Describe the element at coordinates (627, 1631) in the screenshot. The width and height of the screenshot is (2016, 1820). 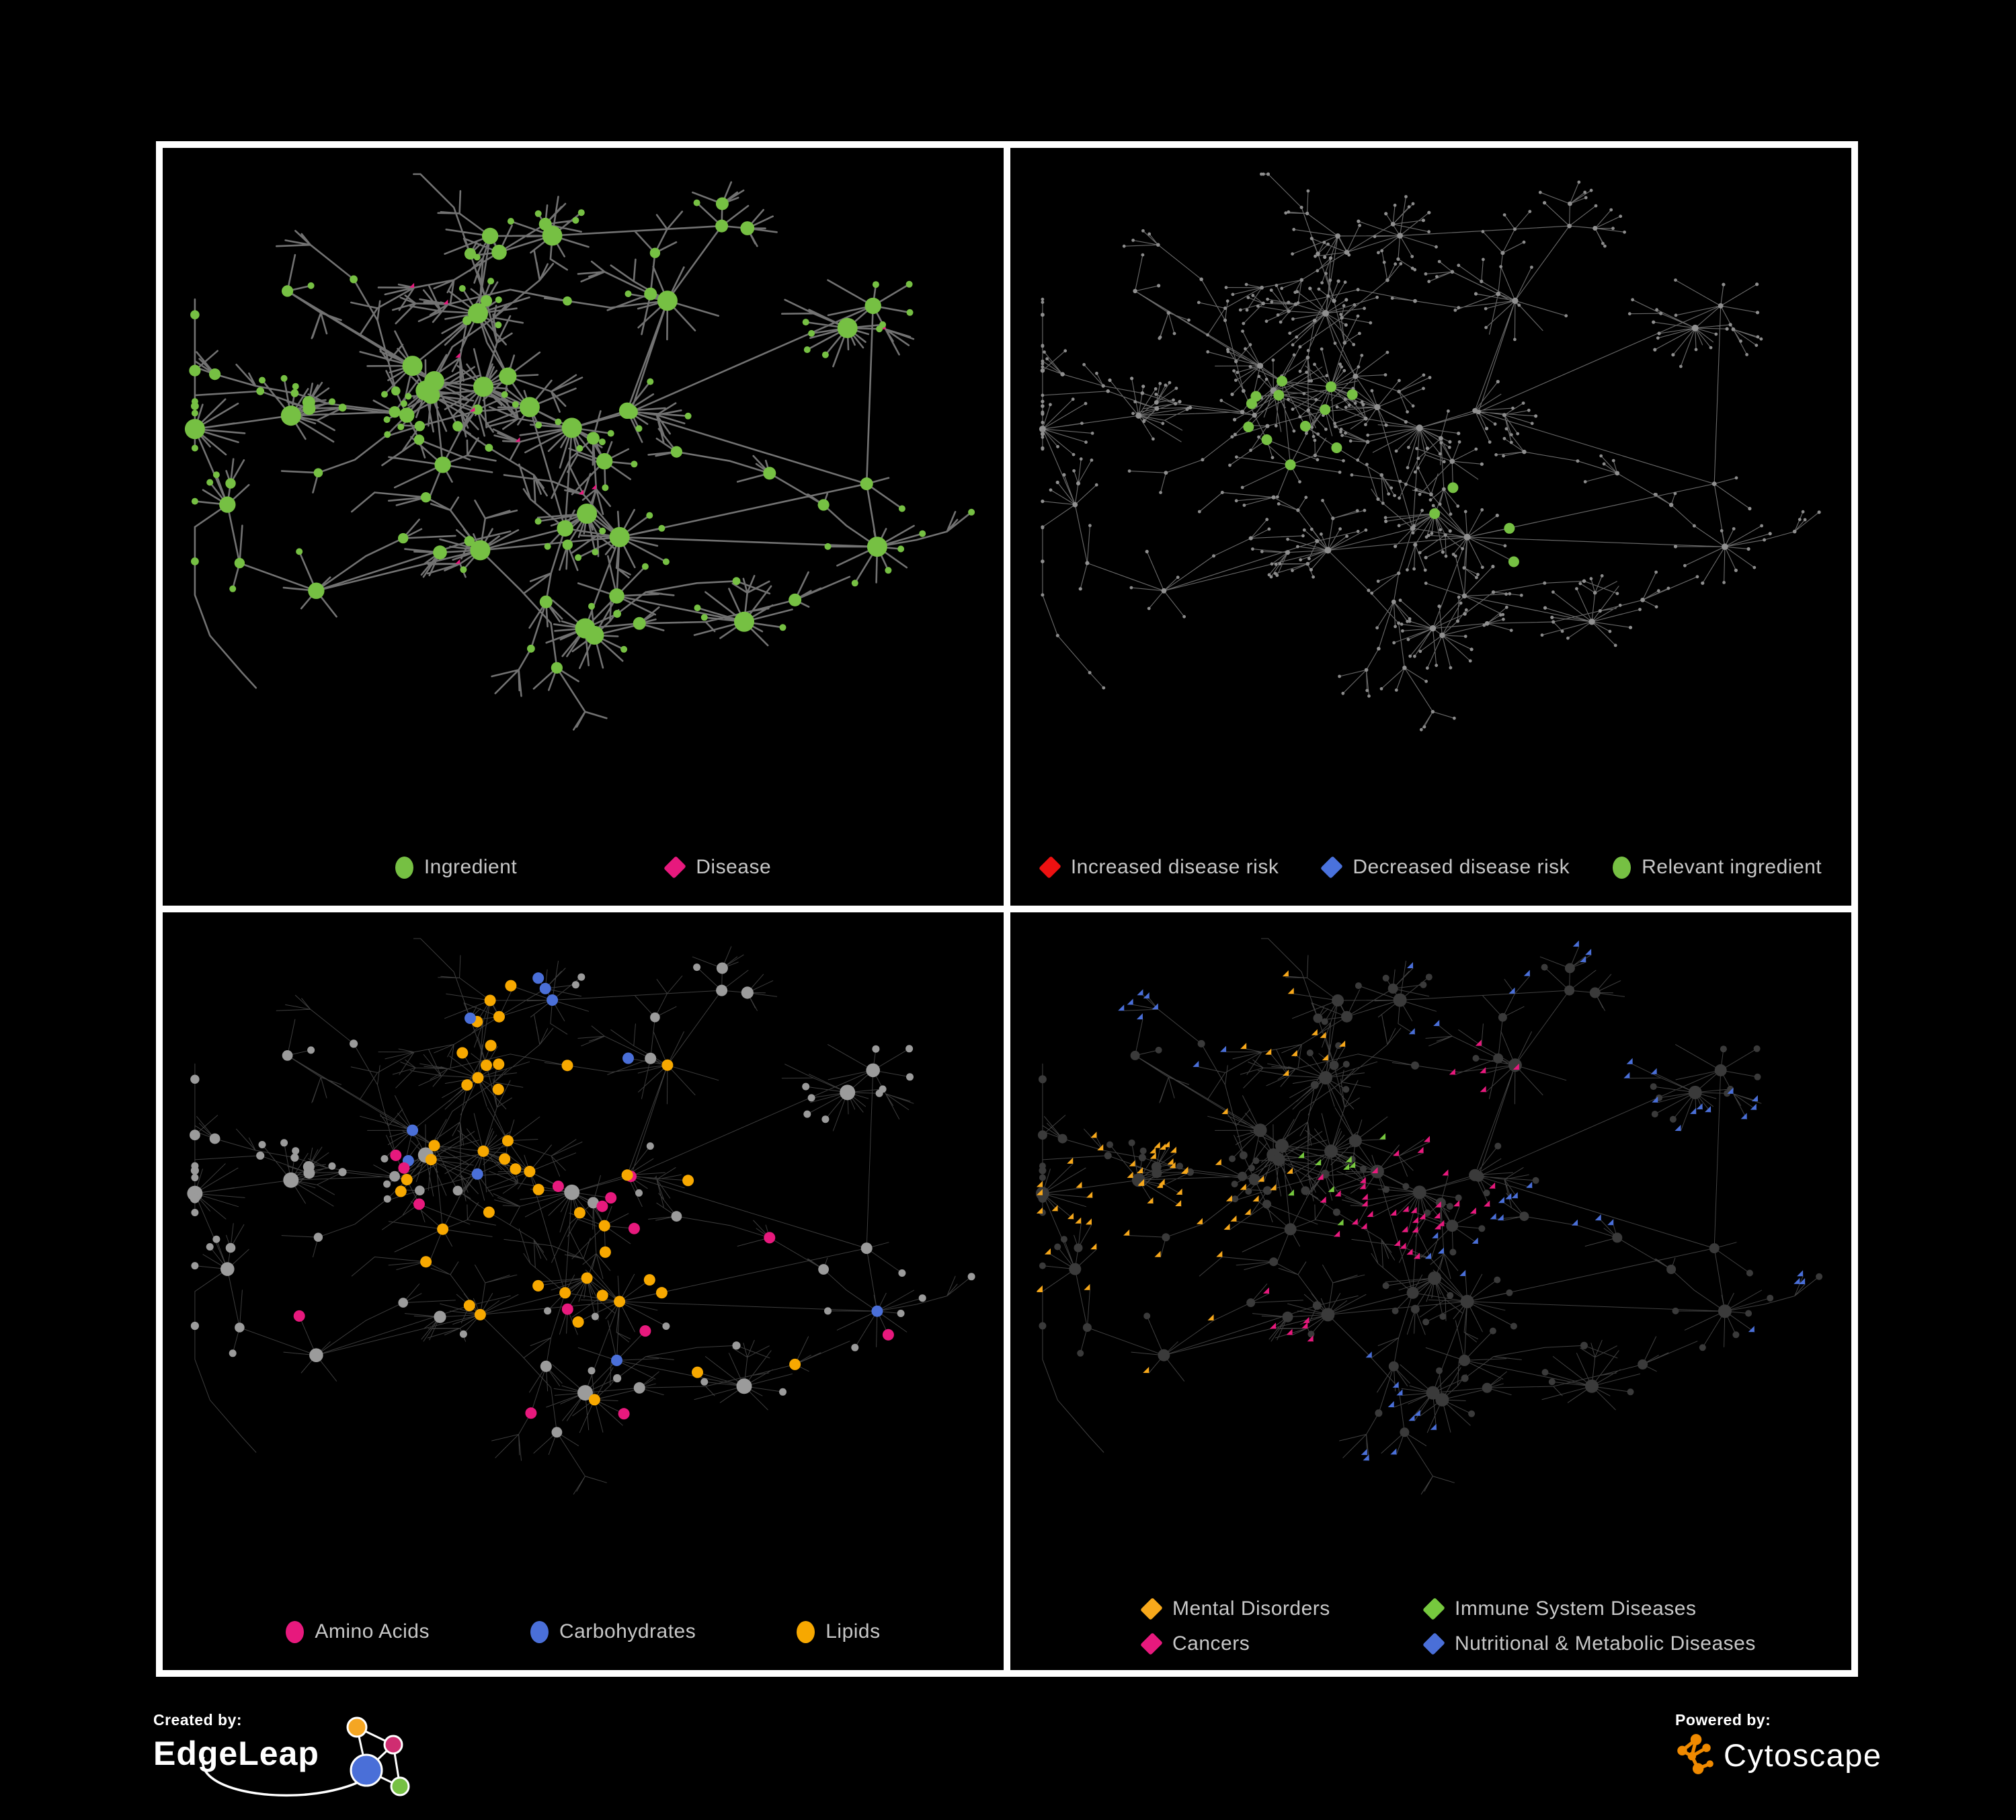
I see `legend-label: Carbohydrates` at that location.